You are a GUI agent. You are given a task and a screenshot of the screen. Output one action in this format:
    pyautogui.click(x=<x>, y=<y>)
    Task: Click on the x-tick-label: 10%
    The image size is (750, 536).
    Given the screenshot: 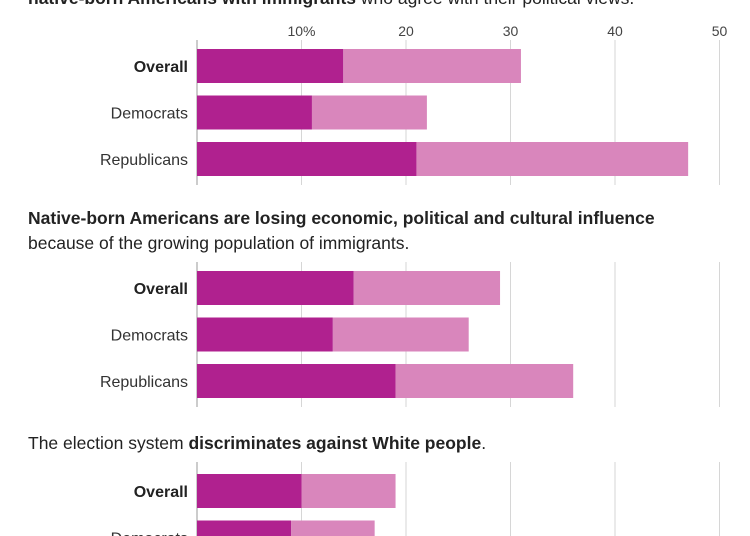 What is the action you would take?
    pyautogui.click(x=301, y=31)
    